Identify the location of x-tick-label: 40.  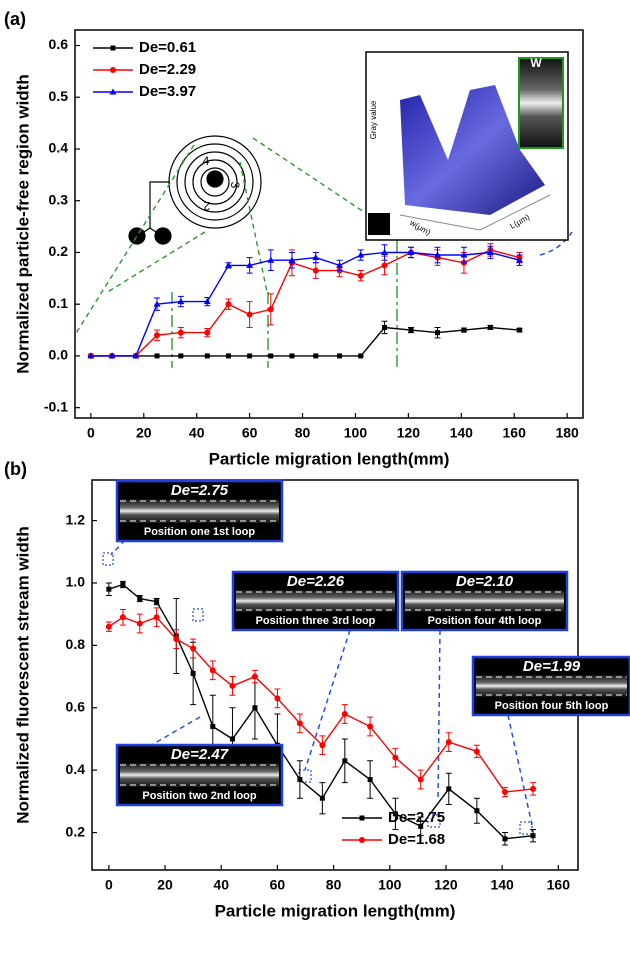
(197, 433).